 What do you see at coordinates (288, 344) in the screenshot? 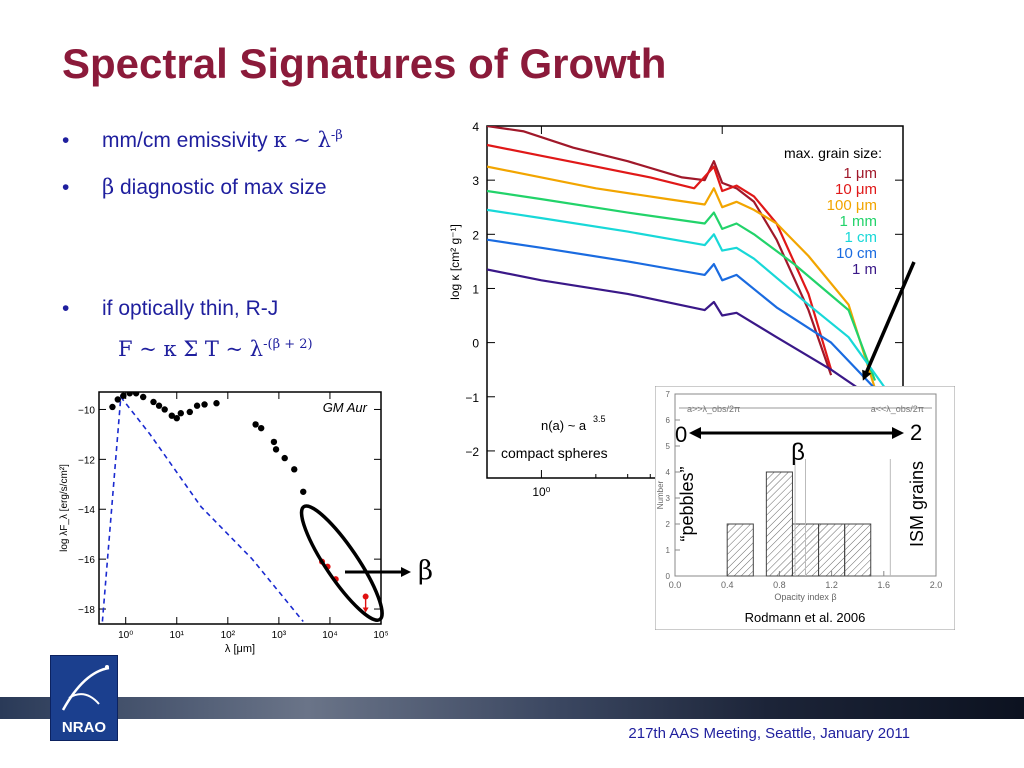
I see `formula-sup: -(β + 2)` at bounding box center [288, 344].